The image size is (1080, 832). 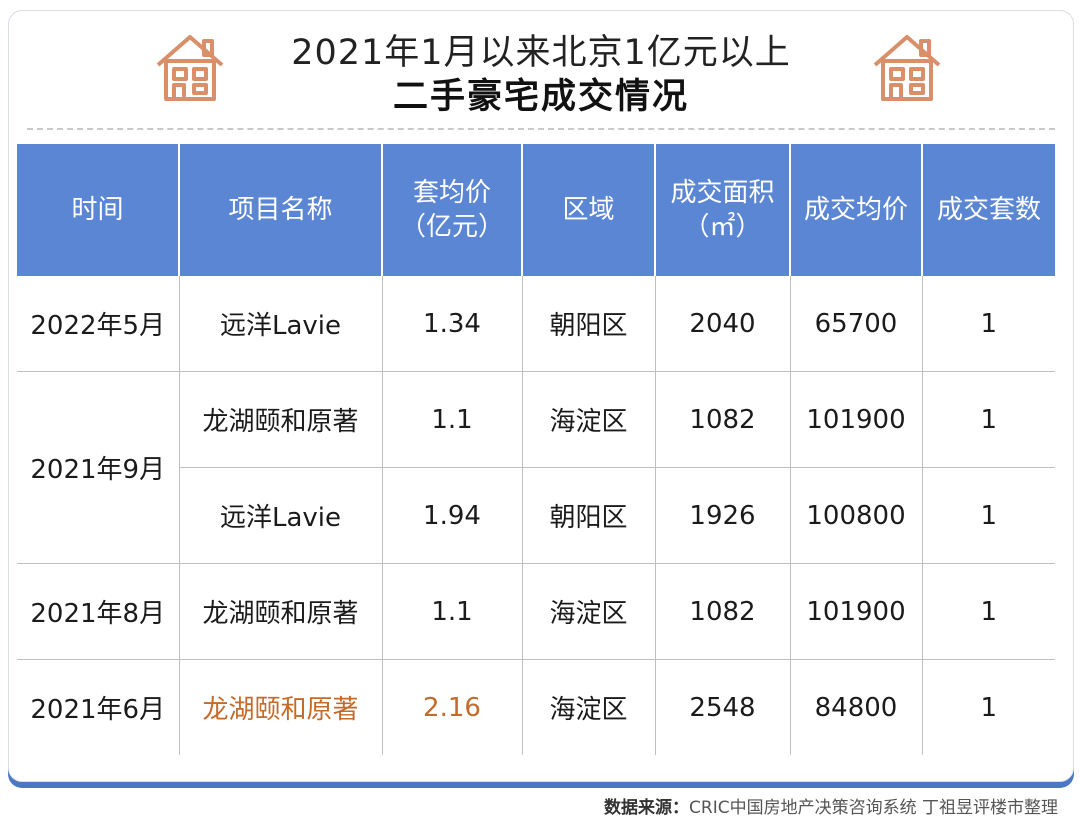 What do you see at coordinates (540, 97) in the screenshot?
I see `title-line-2: 二手豪宅成交情况` at bounding box center [540, 97].